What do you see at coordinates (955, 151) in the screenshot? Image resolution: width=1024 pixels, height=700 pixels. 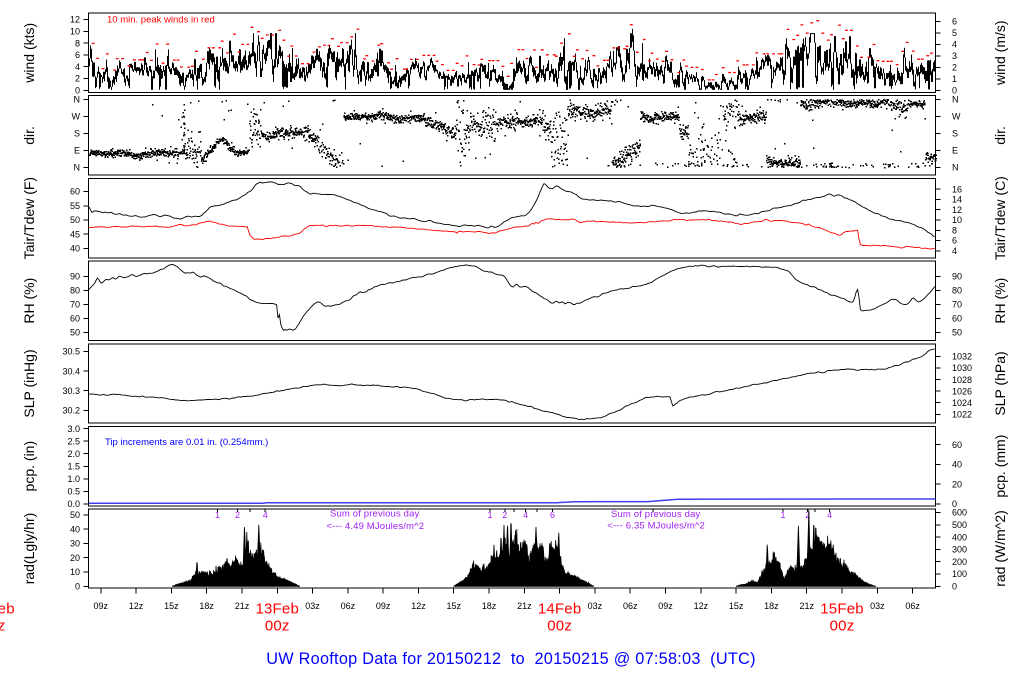 I see `svg-text: E` at bounding box center [955, 151].